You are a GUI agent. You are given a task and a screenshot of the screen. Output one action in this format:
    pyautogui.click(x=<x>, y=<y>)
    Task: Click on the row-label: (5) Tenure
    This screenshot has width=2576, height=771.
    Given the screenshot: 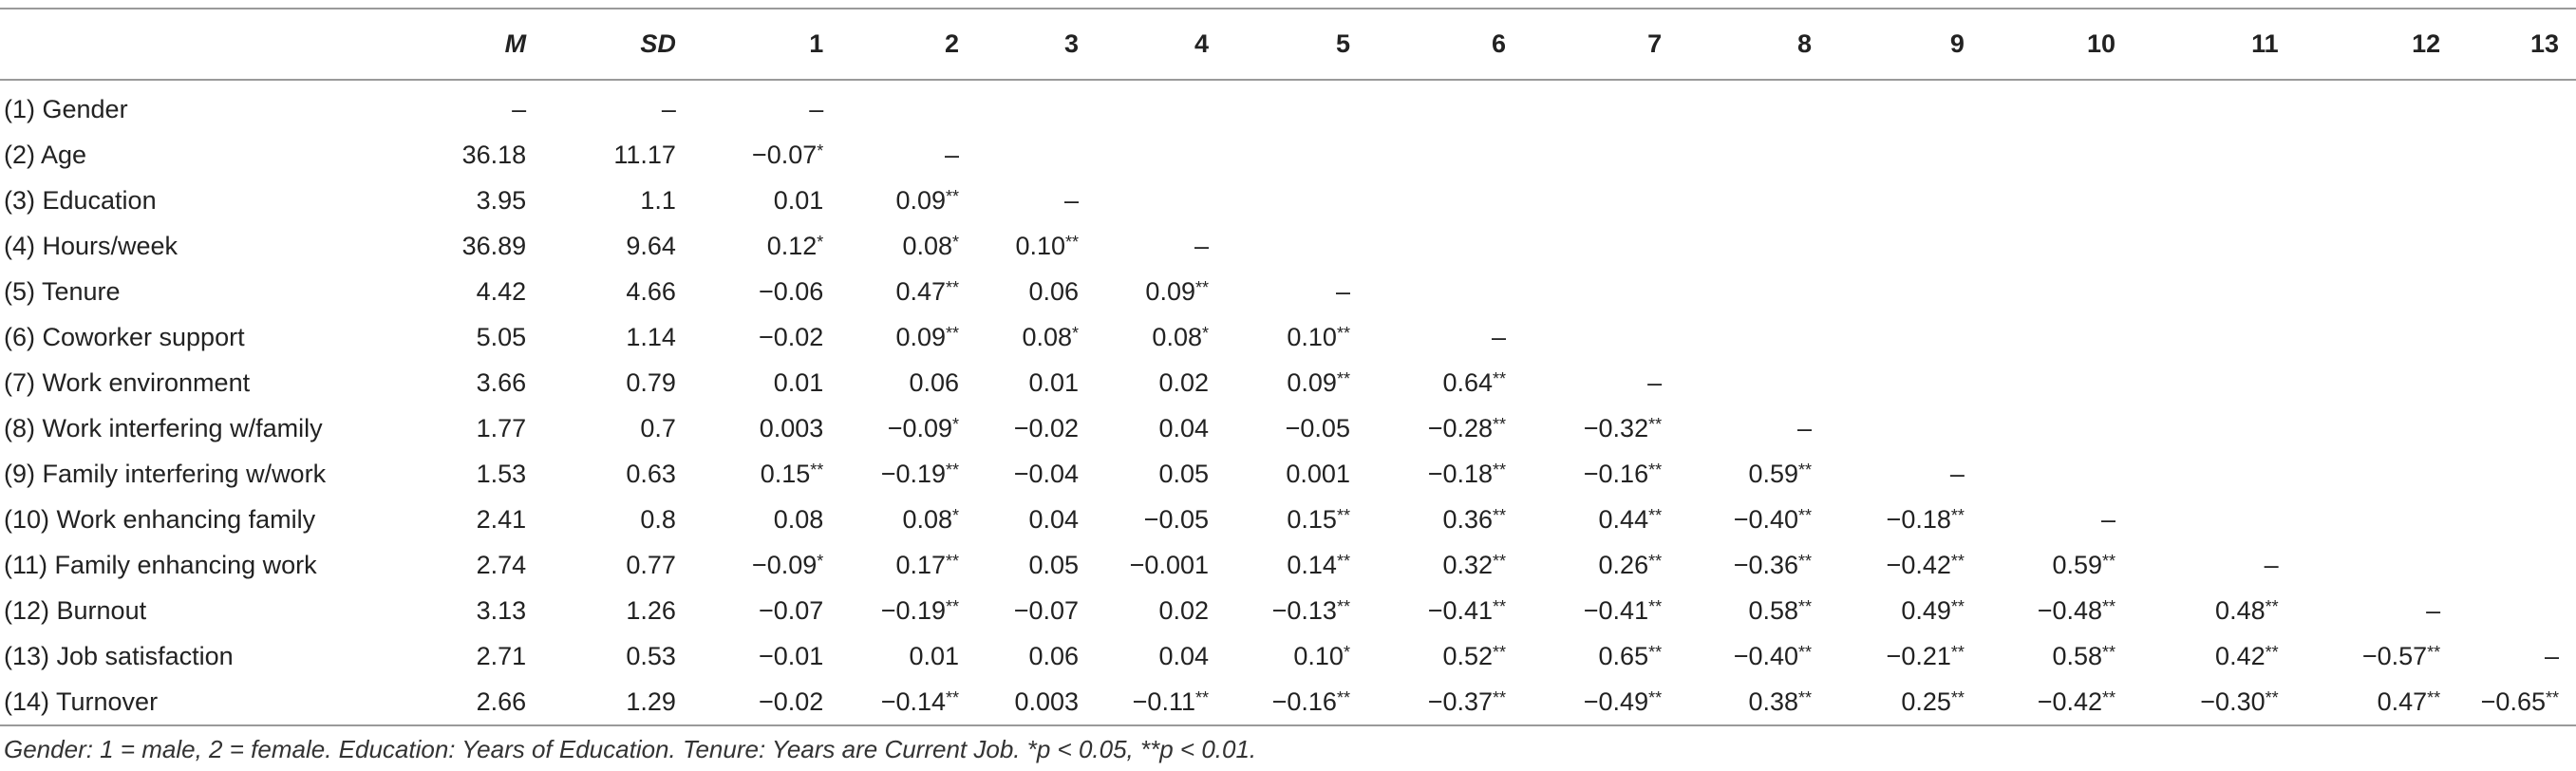 What is the action you would take?
    pyautogui.click(x=62, y=291)
    